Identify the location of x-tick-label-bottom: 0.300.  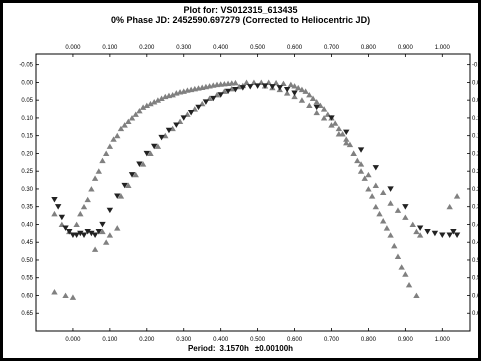
(184, 340).